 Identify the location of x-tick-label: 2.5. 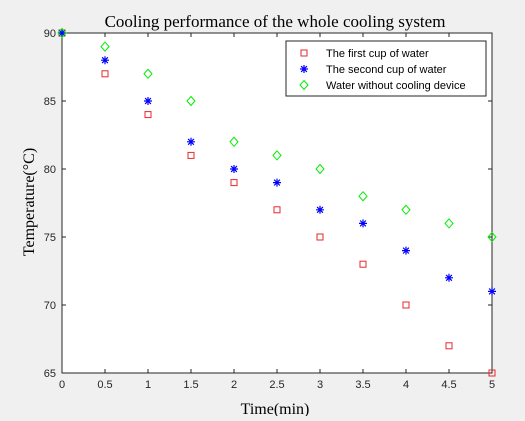
(276, 385).